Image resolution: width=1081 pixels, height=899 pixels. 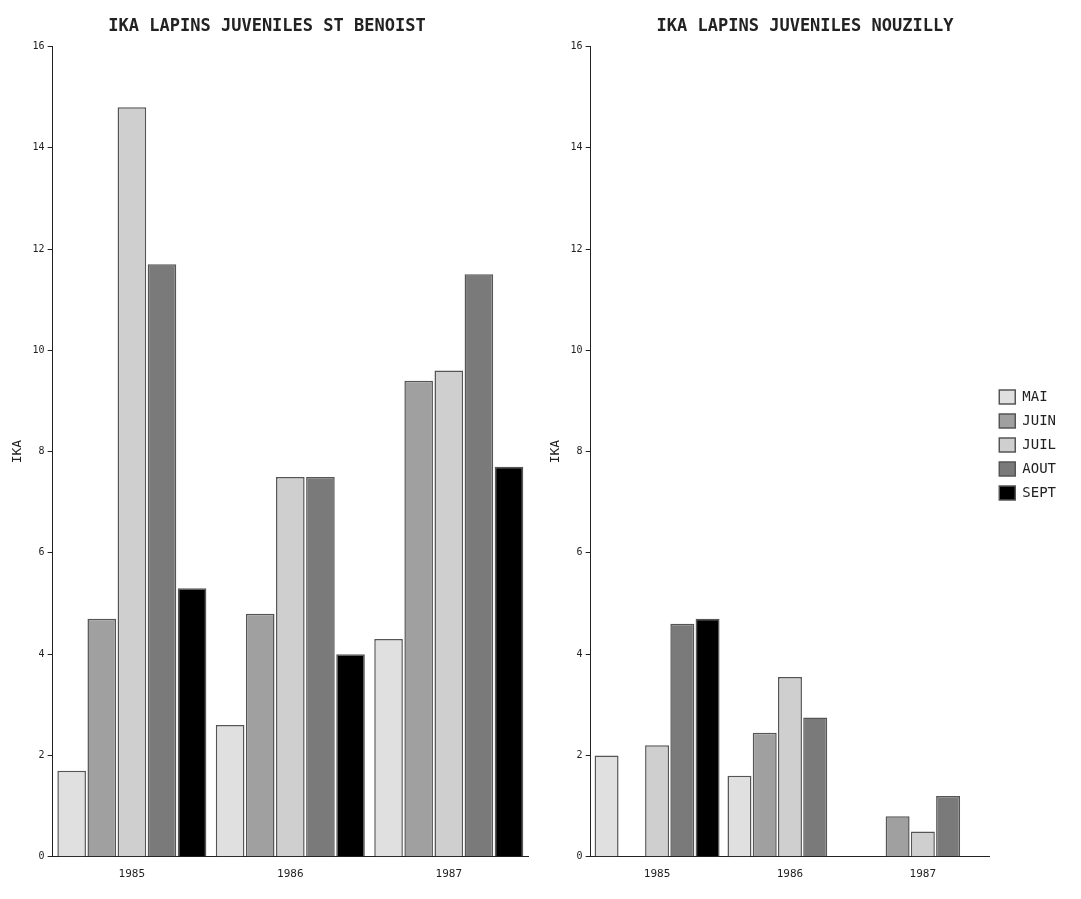 What do you see at coordinates (1039, 467) in the screenshot?
I see `legend-label: AOUT` at bounding box center [1039, 467].